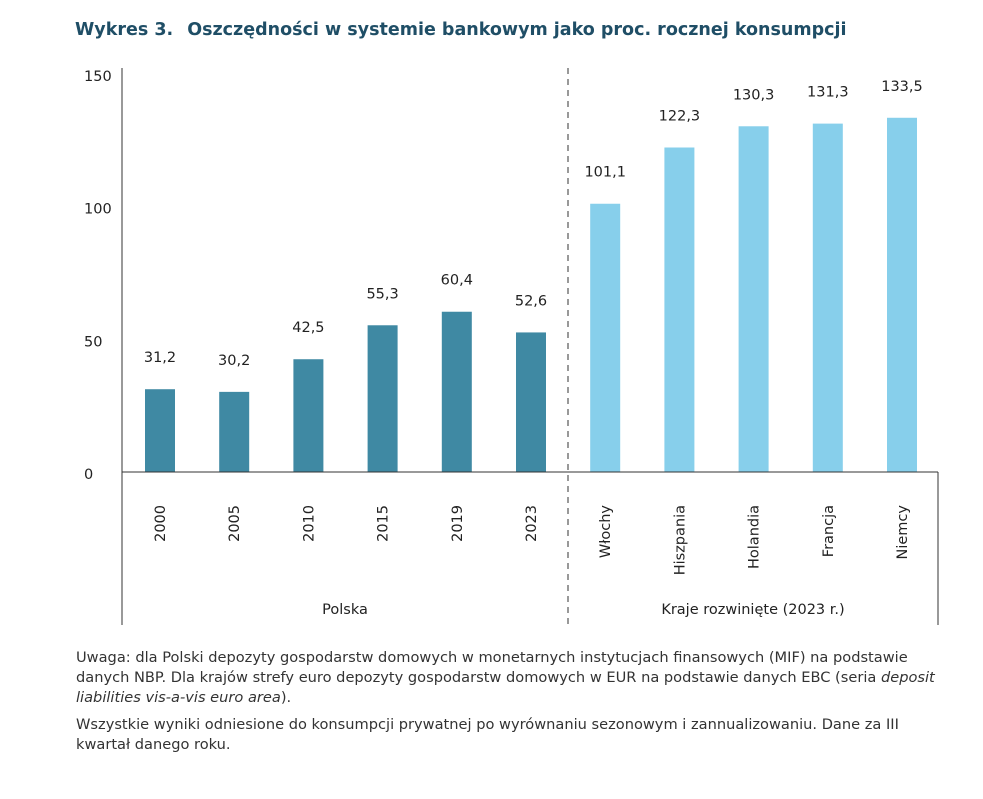 The image size is (983, 799). Describe the element at coordinates (98, 210) in the screenshot. I see `y-tick-label-2: 100` at that location.